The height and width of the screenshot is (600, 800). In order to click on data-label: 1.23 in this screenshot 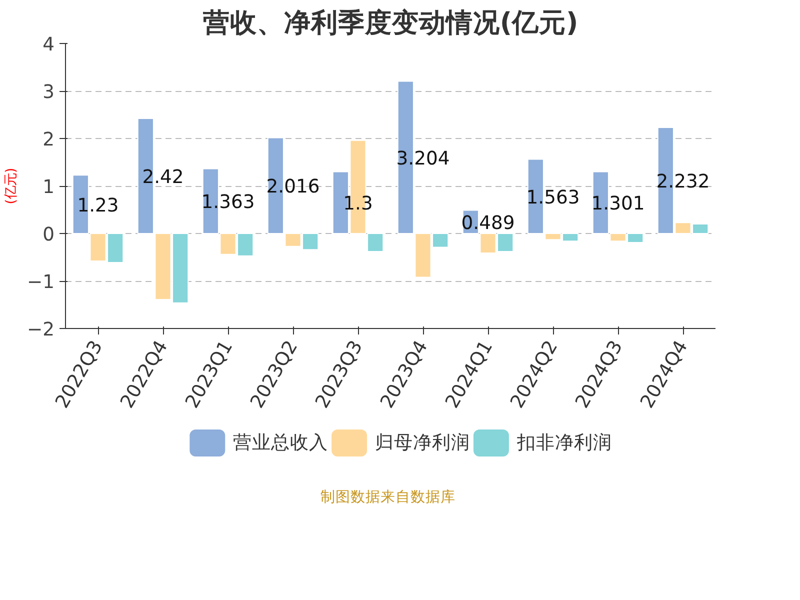, I will do `click(98, 205)`.